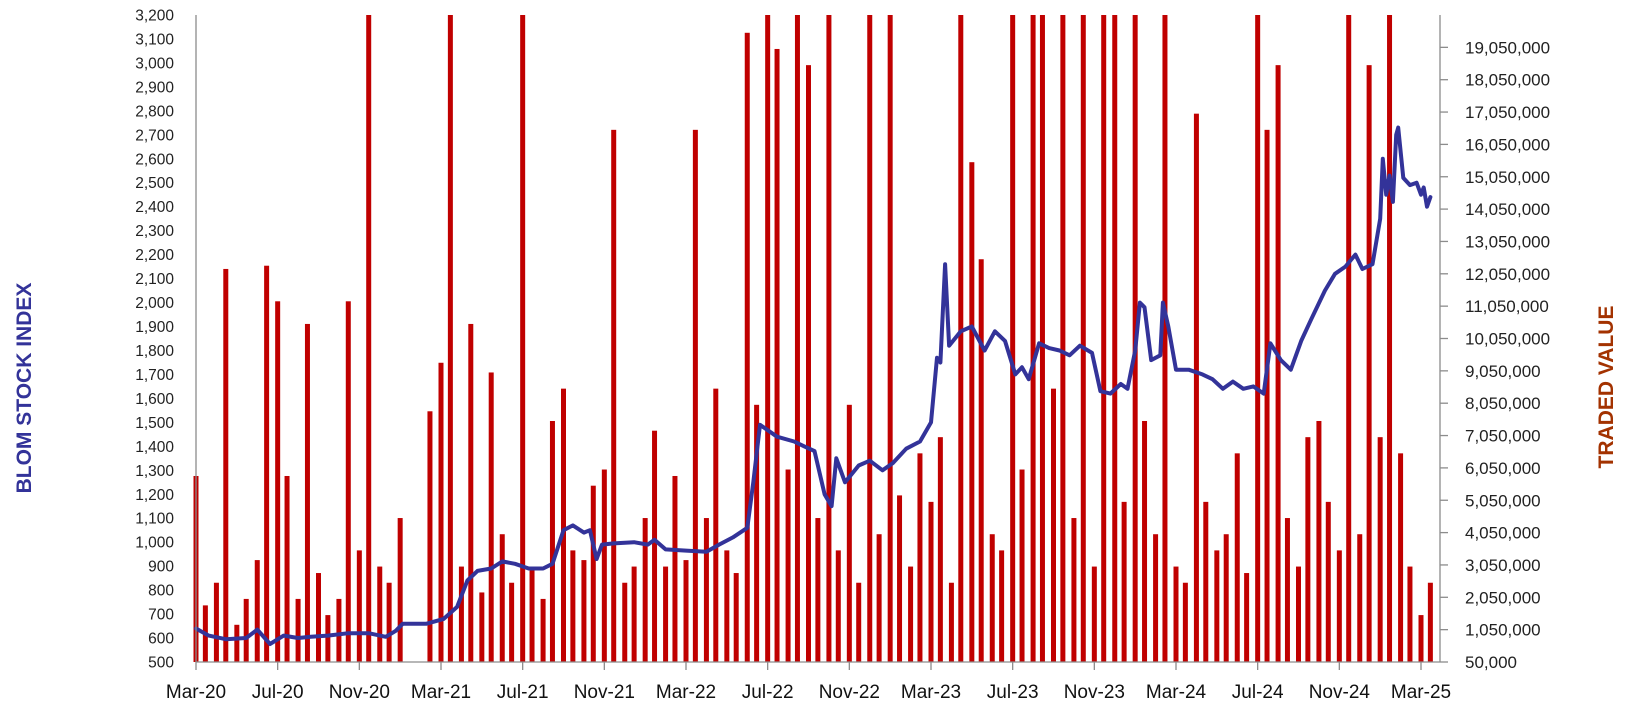 This screenshot has height=720, width=1637. Describe the element at coordinates (154, 231) in the screenshot. I see `left-tick-label: 2,300` at that location.